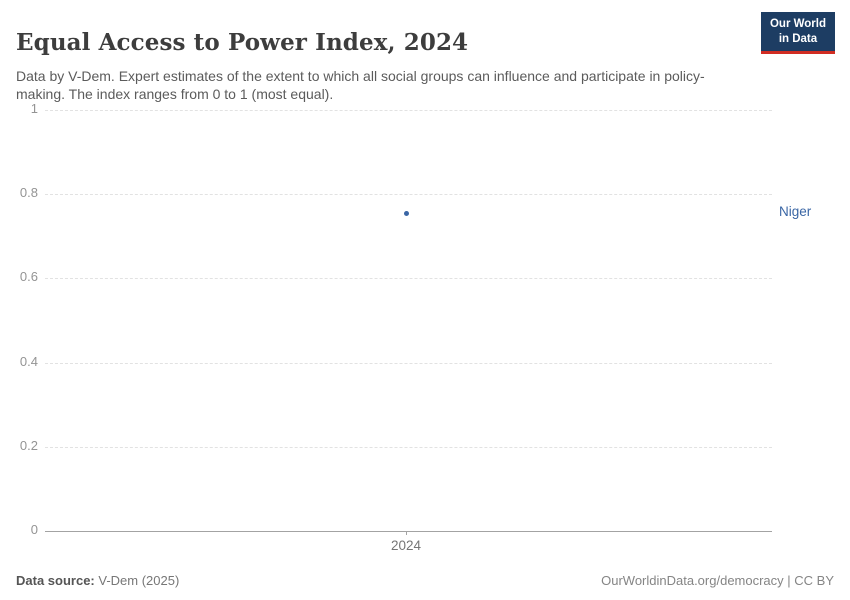 Image resolution: width=850 pixels, height=600 pixels. I want to click on owid-logo: Our World in Data, so click(797, 33).